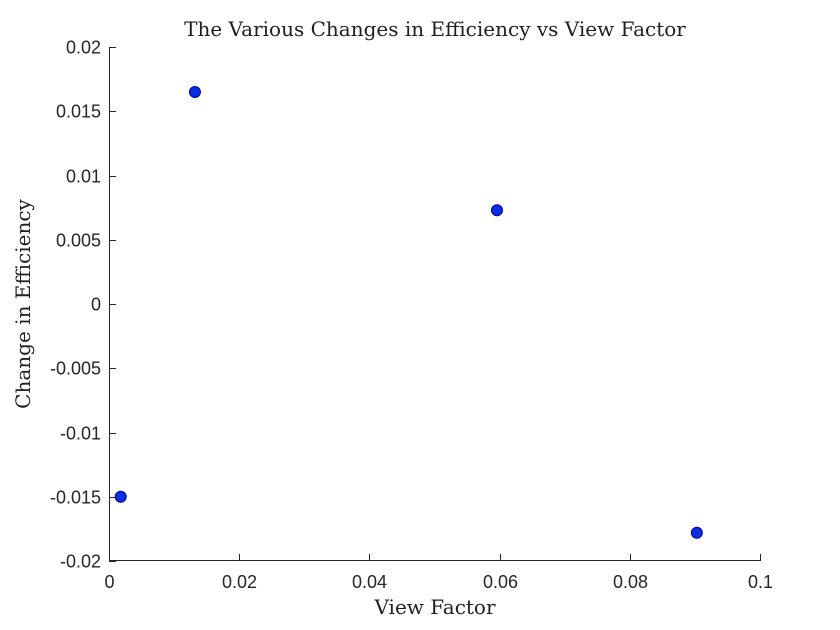 The image size is (840, 630). Describe the element at coordinates (109, 582) in the screenshot. I see `x-tick-label: 0` at that location.